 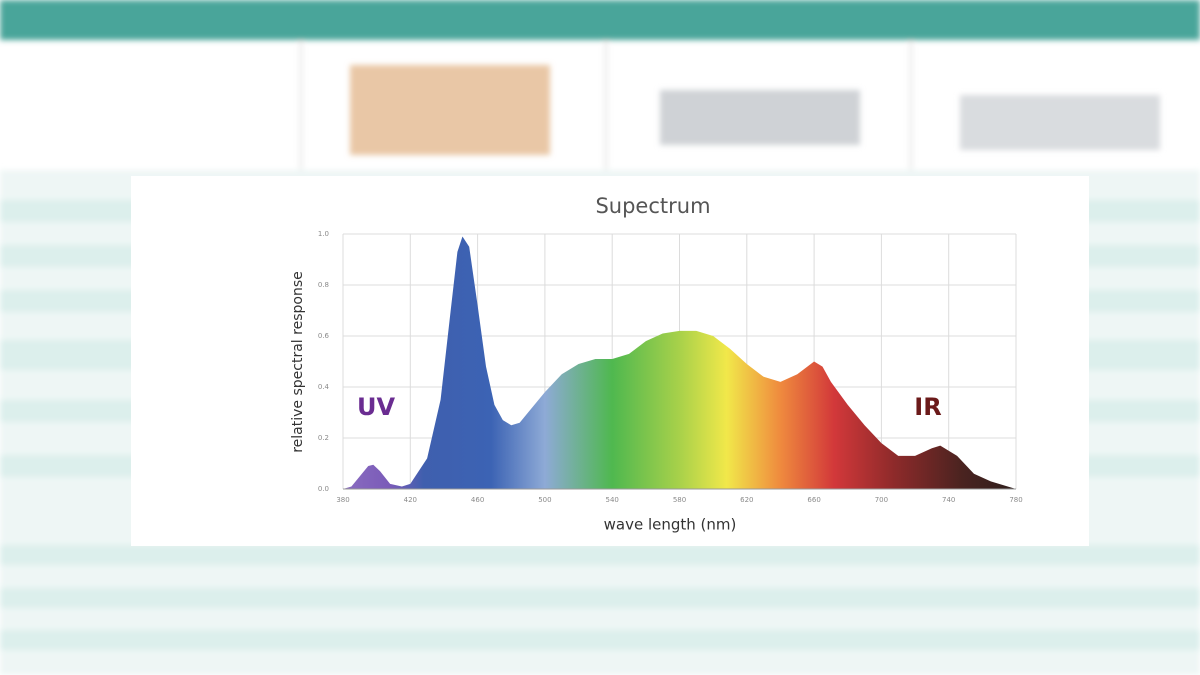 What do you see at coordinates (477, 500) in the screenshot?
I see `x-tick-label: 460` at bounding box center [477, 500].